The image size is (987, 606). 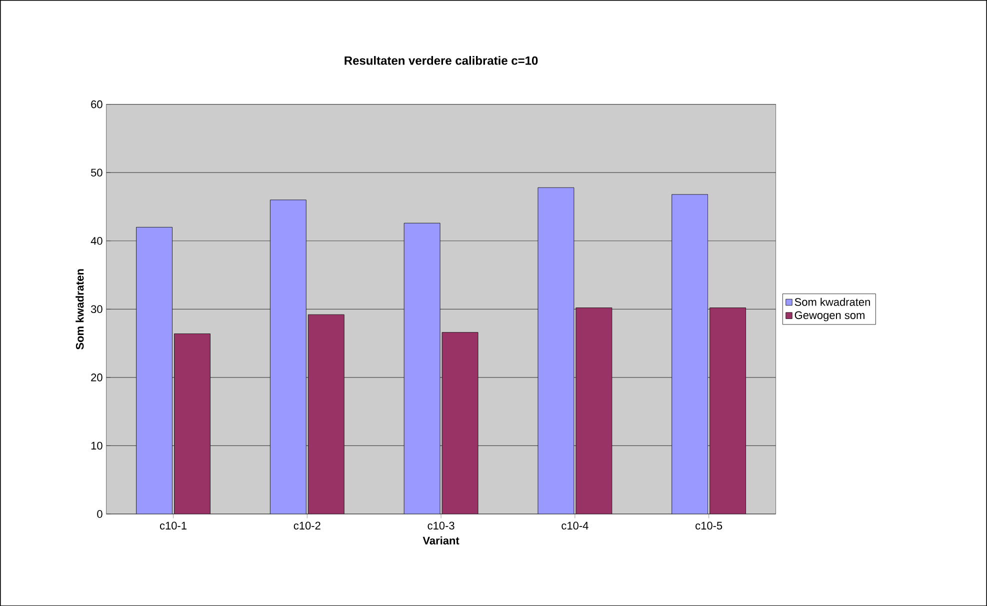 What do you see at coordinates (80, 309) in the screenshot?
I see `y-axis-title: Som kwadraten` at bounding box center [80, 309].